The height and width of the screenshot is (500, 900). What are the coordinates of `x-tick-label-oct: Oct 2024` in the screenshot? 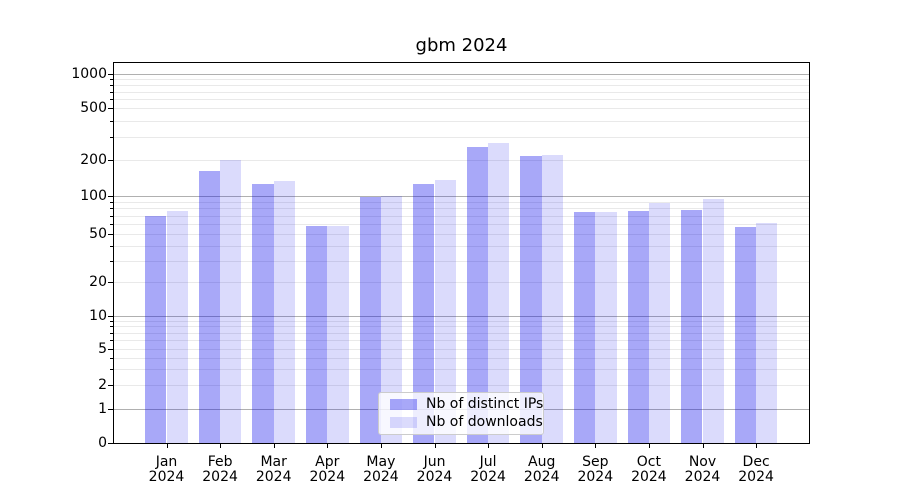 It's located at (649, 470).